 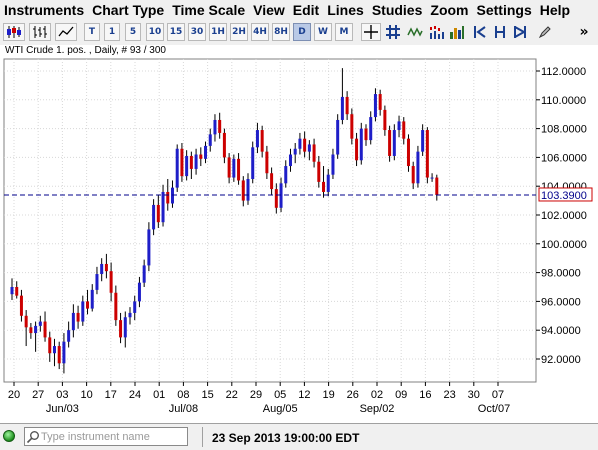 I want to click on ohlc-bar-icon, so click(x=40, y=32).